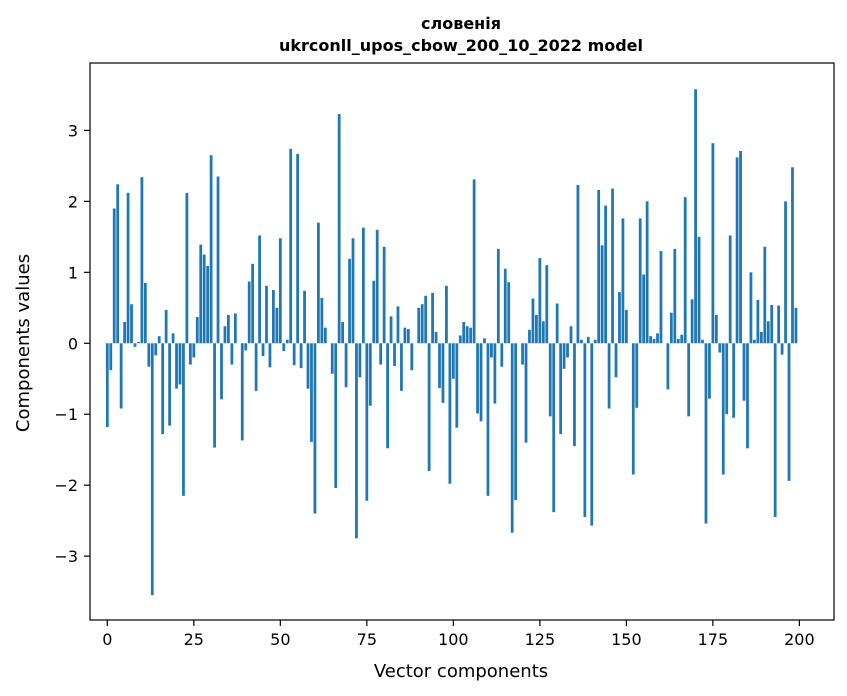 This screenshot has width=847, height=696. I want to click on y-tick-label-1: 1, so click(73, 272).